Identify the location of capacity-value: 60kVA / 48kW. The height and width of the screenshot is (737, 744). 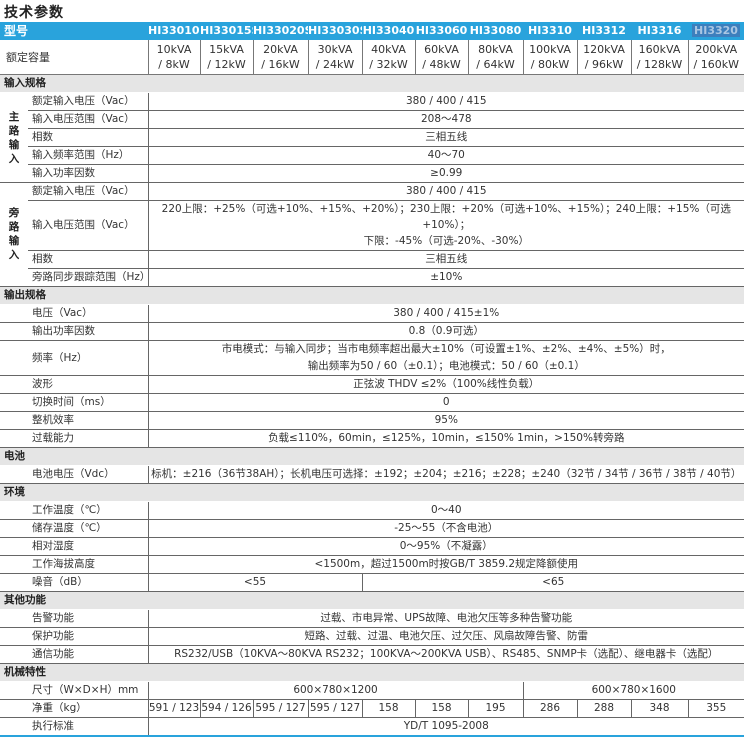
(441, 57).